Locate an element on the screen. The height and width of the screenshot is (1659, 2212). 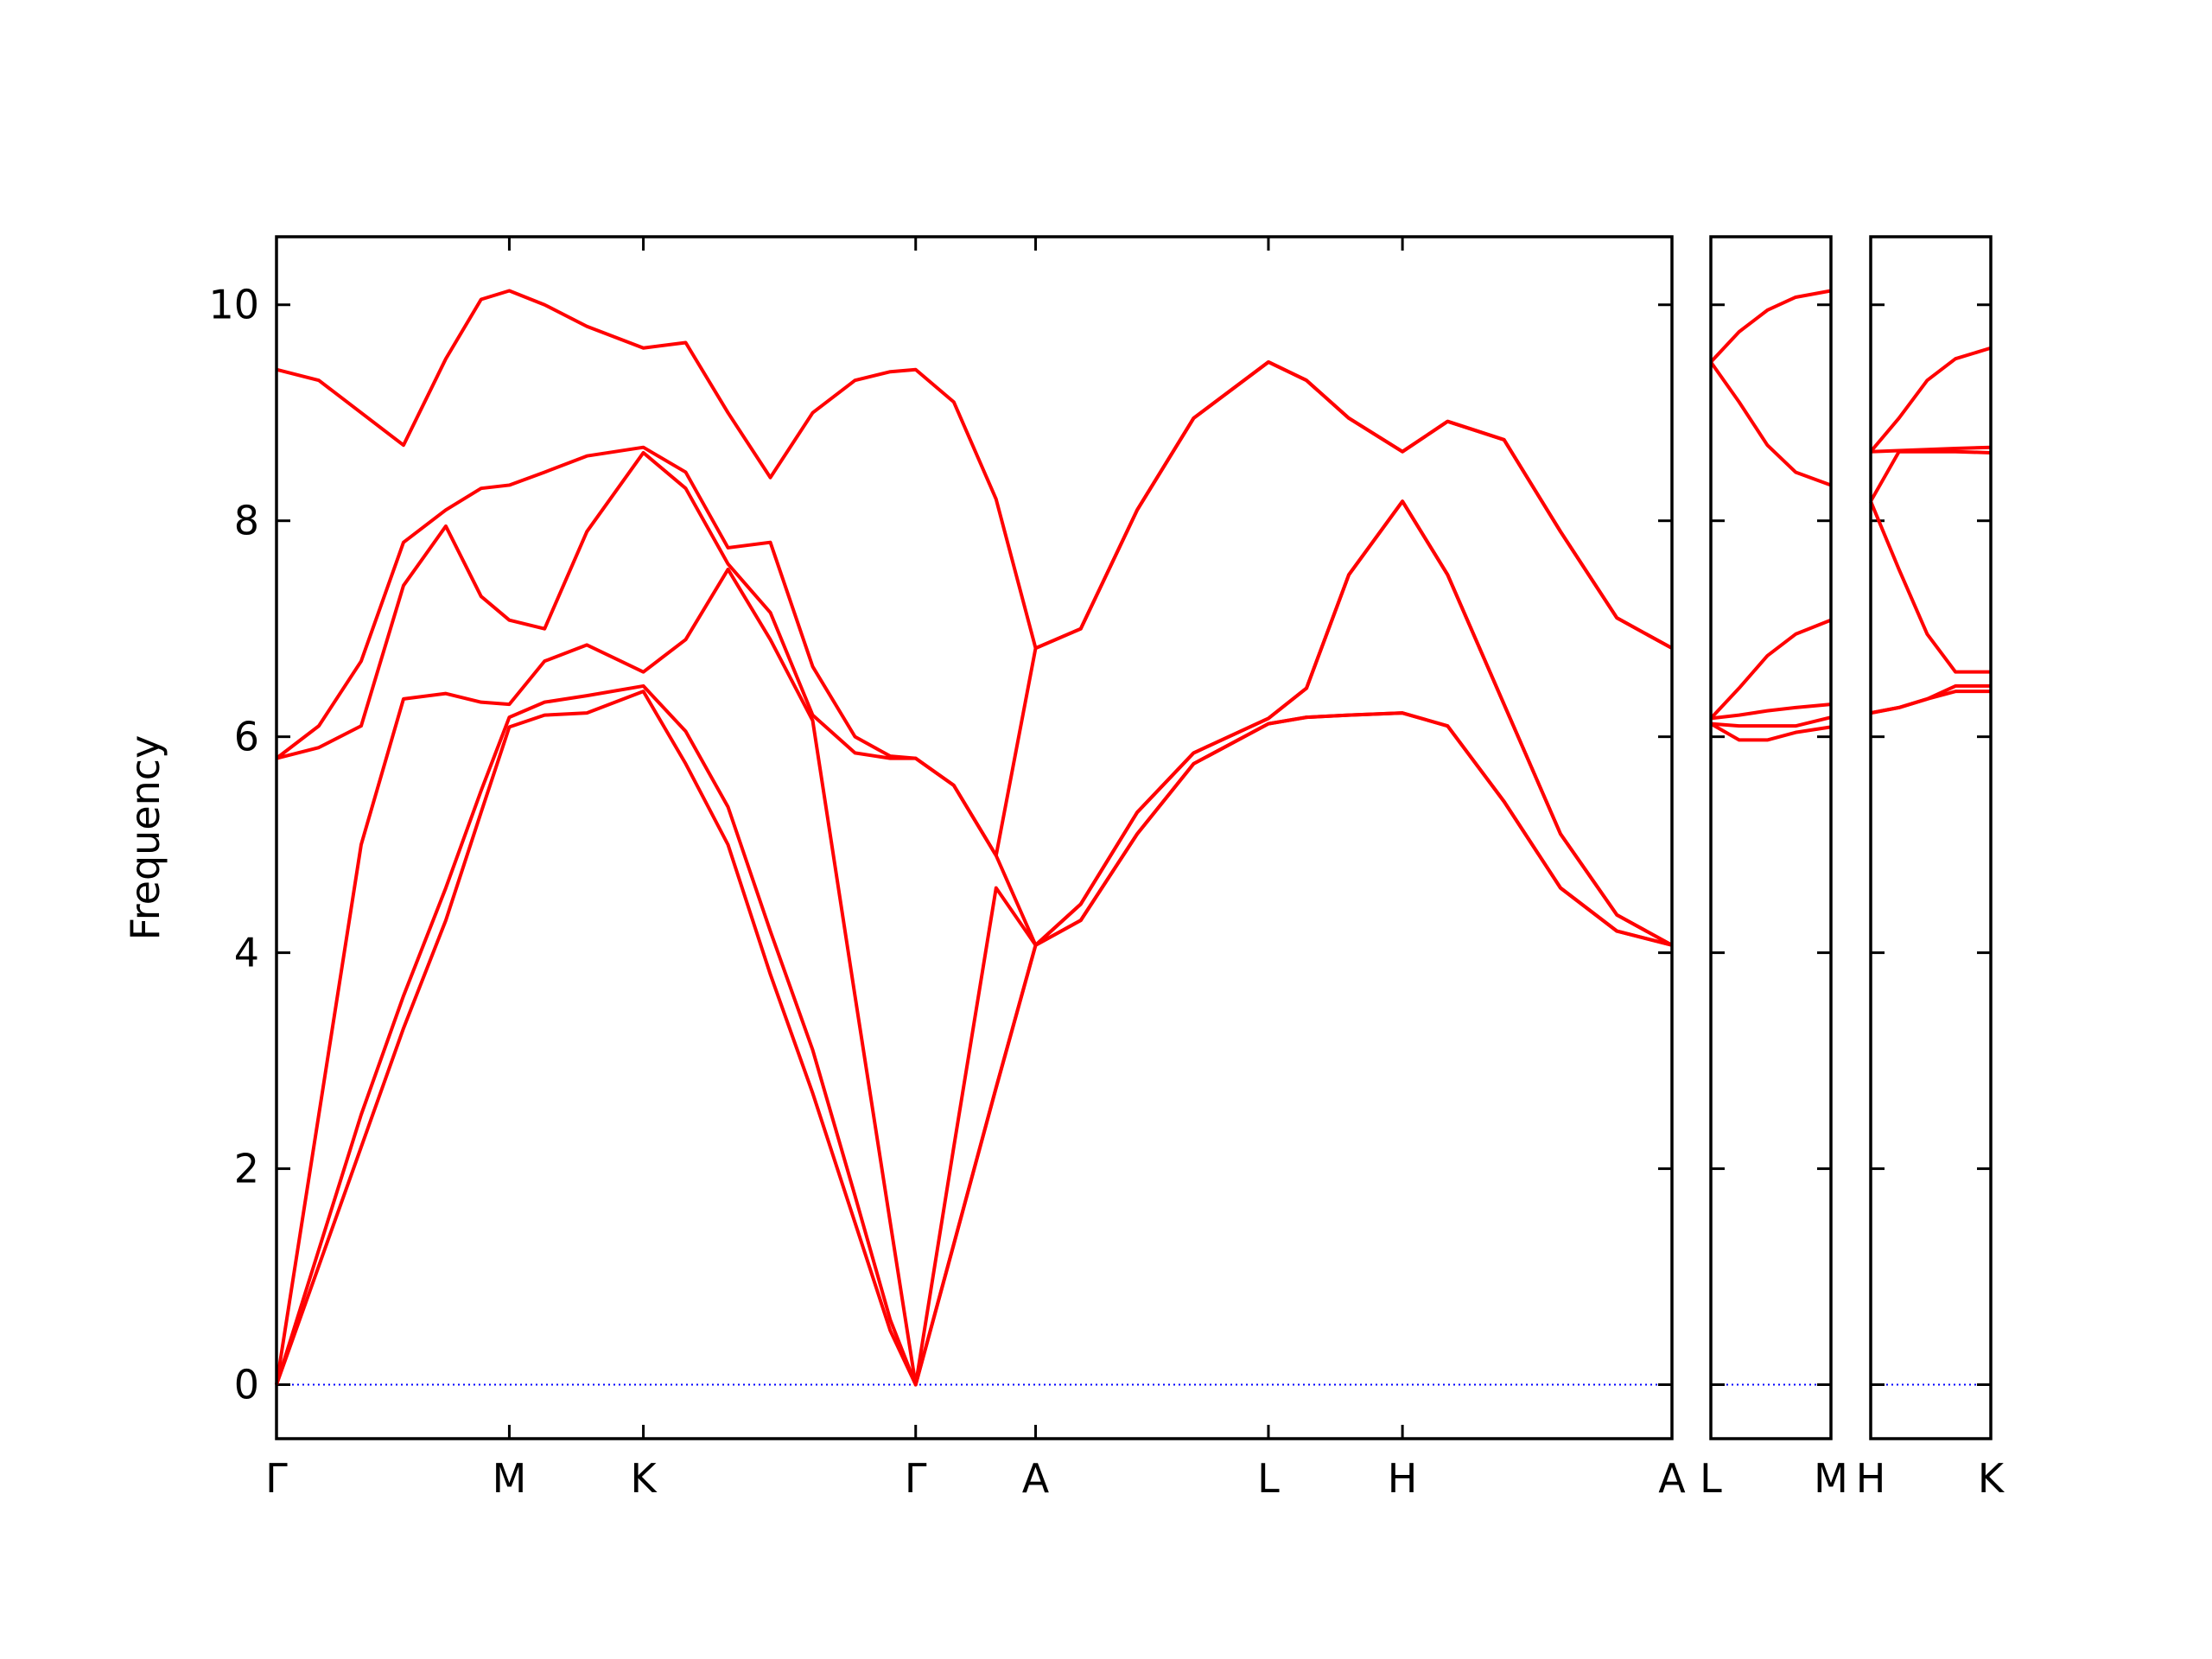
y-tick-label: 10 is located at coordinates (233, 305).